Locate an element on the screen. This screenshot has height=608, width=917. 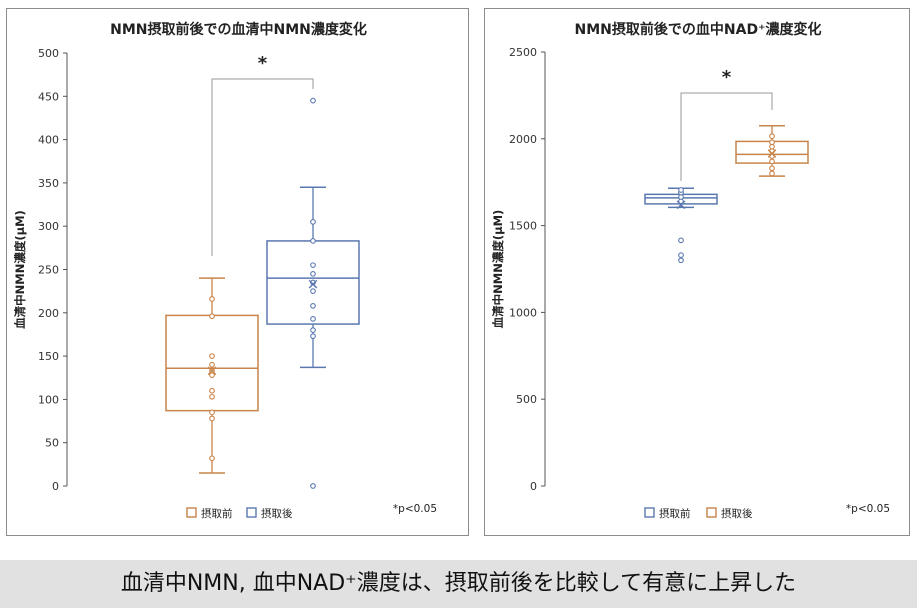
y-tick-label: 2500 is located at coordinates (523, 52).